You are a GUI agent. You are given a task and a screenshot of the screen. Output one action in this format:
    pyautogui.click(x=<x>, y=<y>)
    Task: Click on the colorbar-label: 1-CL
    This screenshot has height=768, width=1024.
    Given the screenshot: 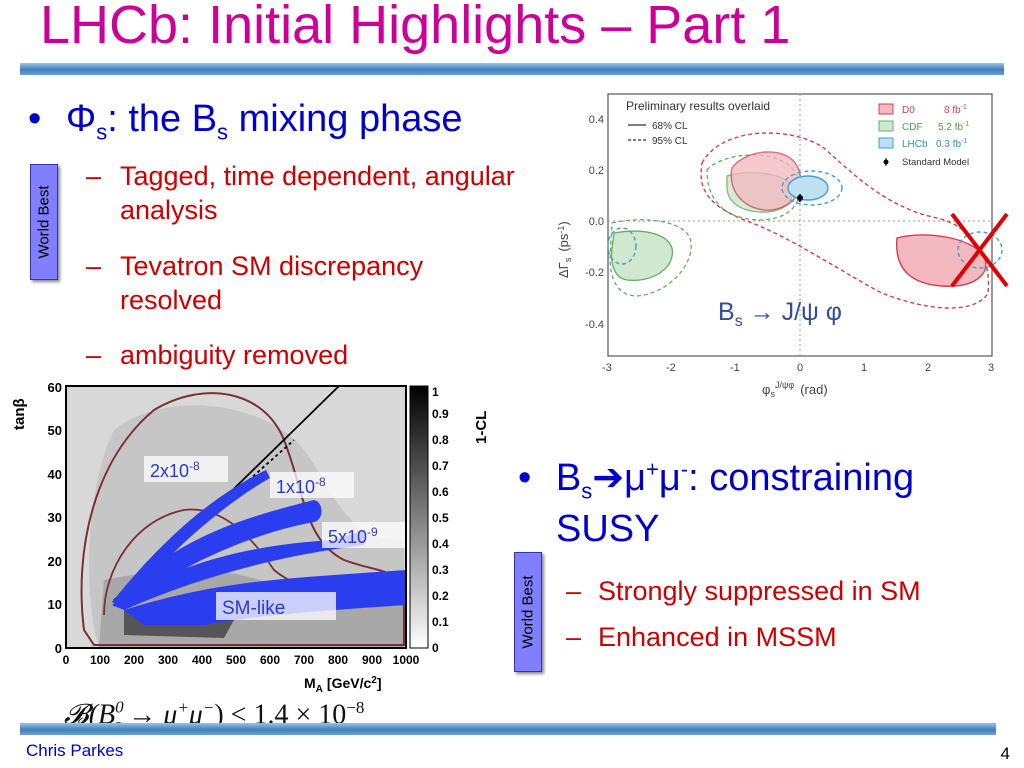 What is the action you would take?
    pyautogui.click(x=481, y=427)
    